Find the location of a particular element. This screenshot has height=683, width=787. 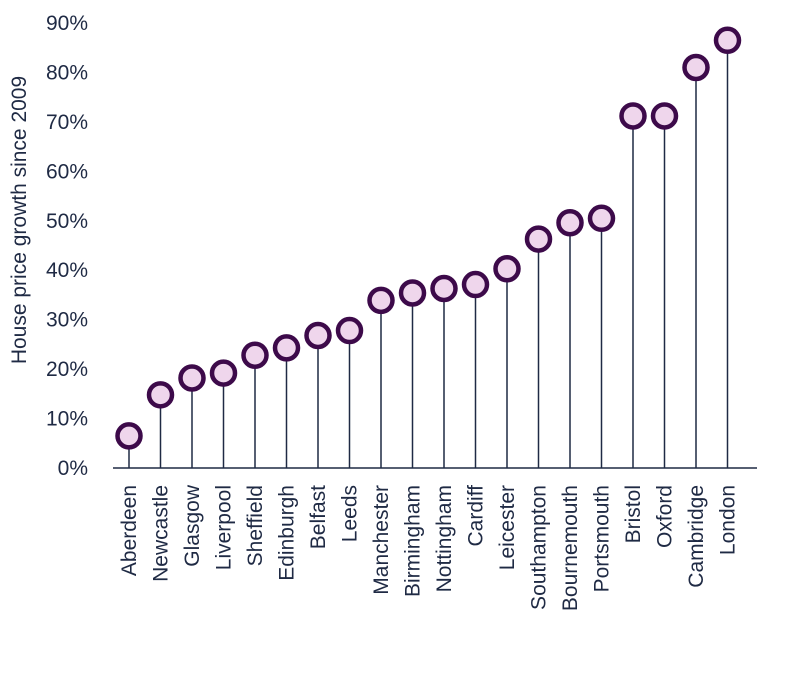

x-category-label: London is located at coordinates (728, 520).